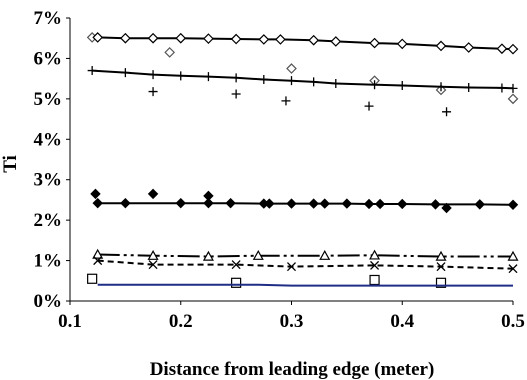 The width and height of the screenshot is (527, 380). I want to click on x-tick-label: 0.2, so click(181, 321).